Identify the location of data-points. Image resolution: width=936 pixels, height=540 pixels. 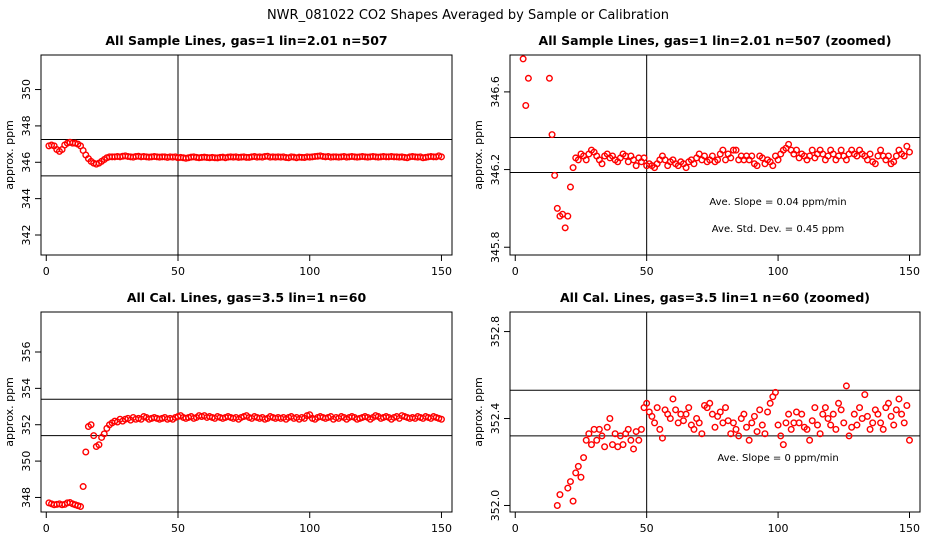
(245, 153).